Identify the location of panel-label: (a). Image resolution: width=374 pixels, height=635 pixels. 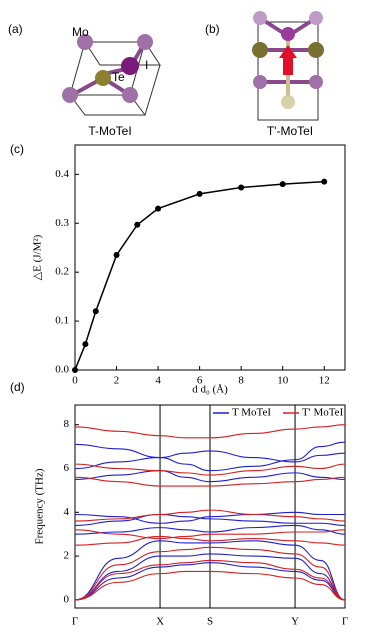
(15, 29).